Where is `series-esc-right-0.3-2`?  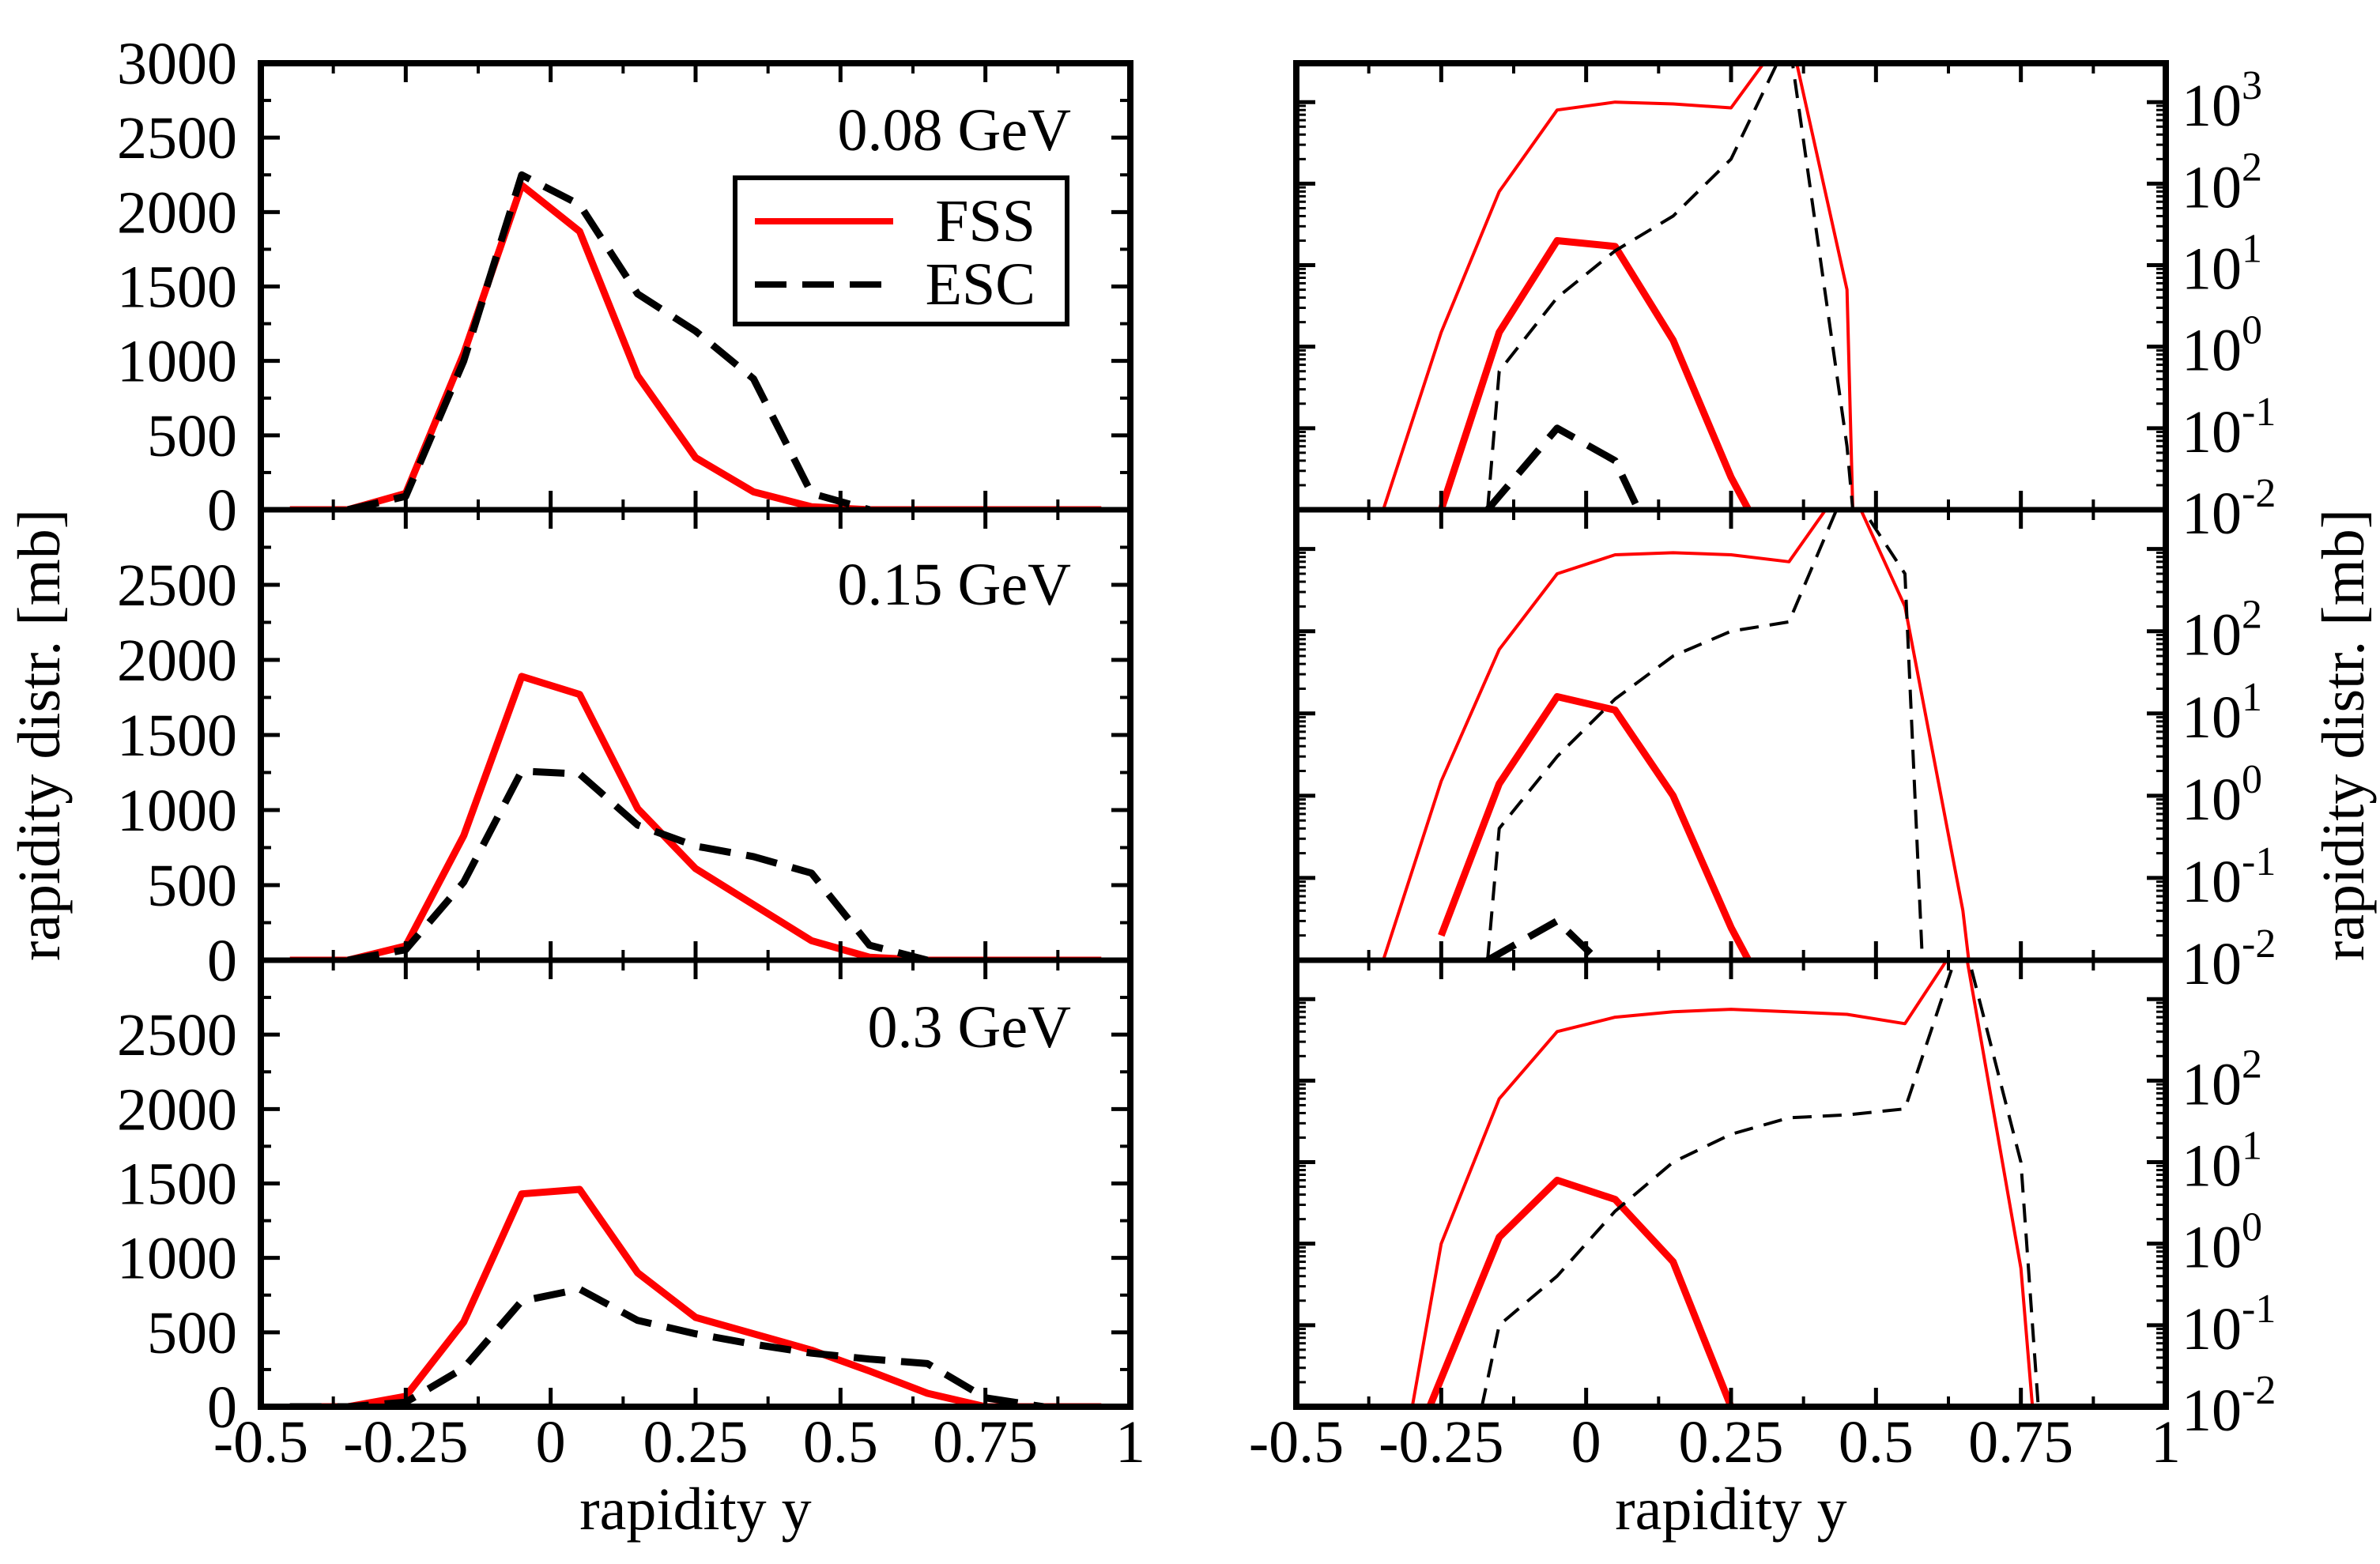 series-esc-right-0.3-2 is located at coordinates (1760, 1183).